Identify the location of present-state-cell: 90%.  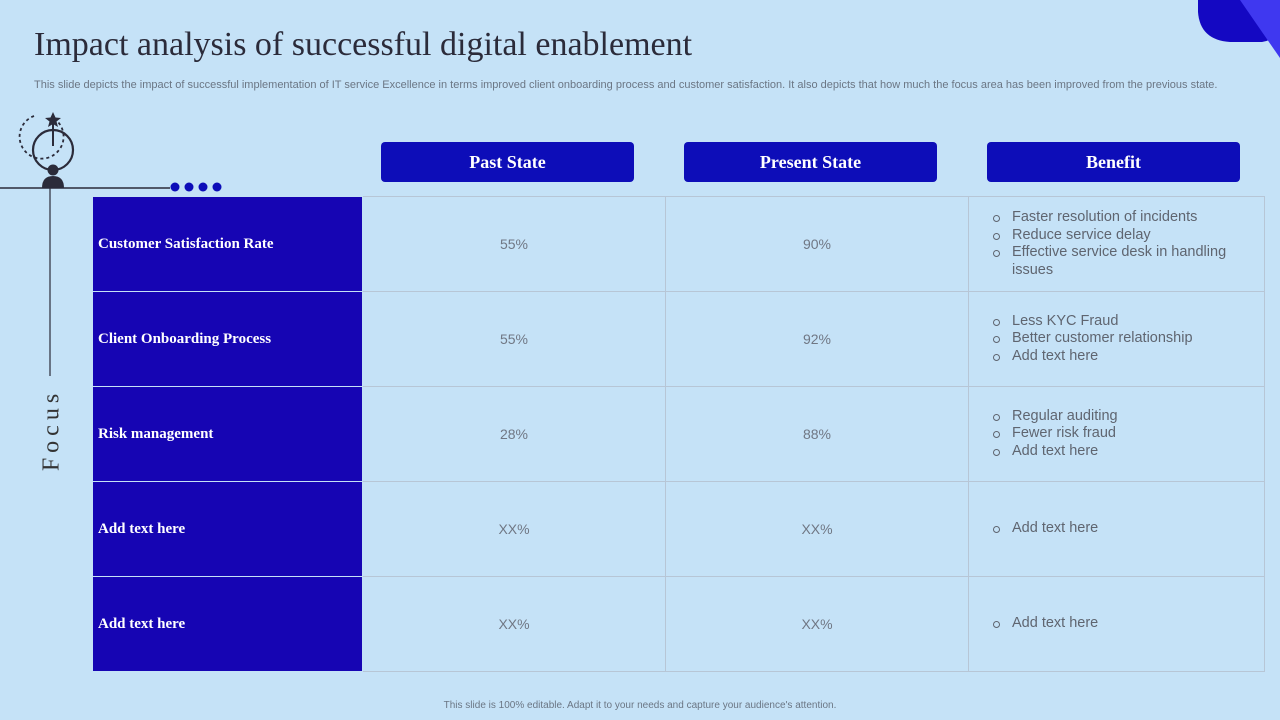
(817, 244).